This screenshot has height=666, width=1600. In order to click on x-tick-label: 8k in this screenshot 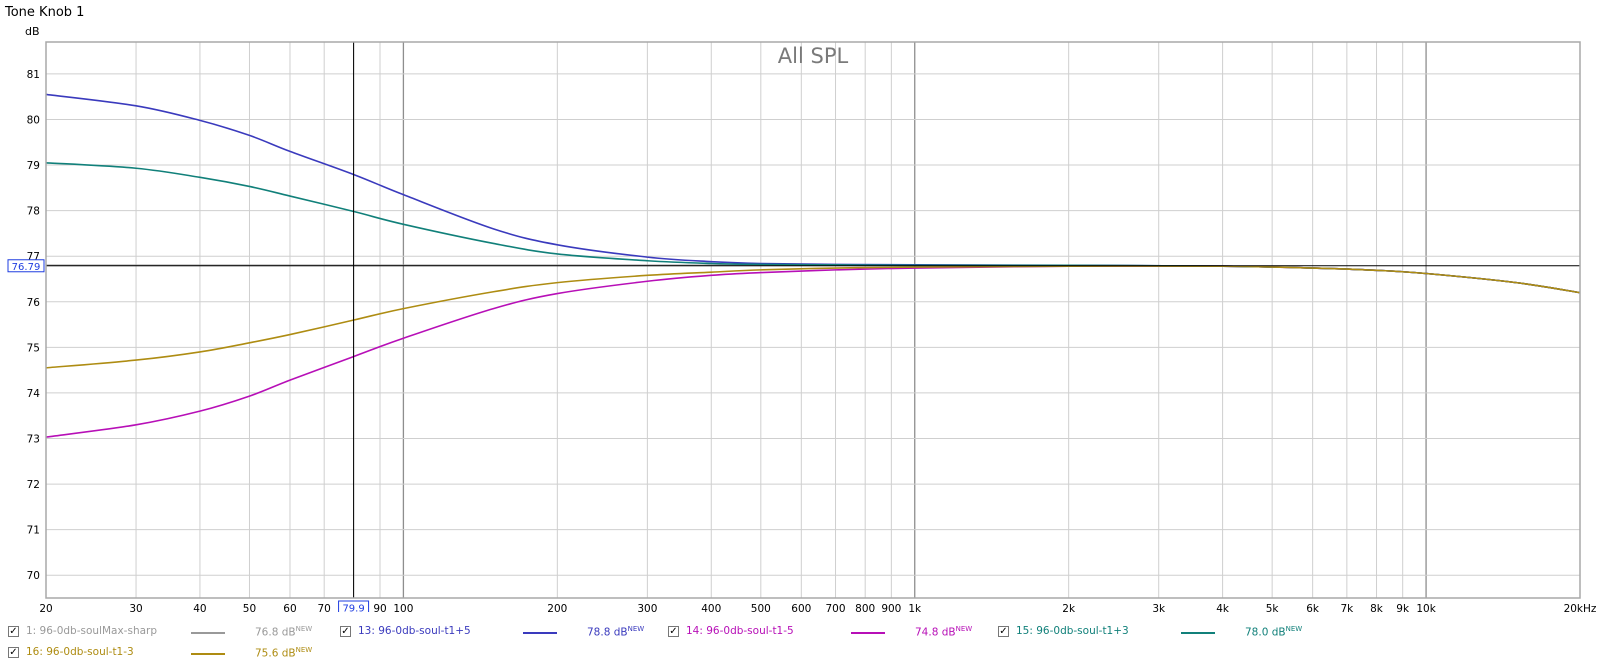, I will do `click(1377, 607)`.